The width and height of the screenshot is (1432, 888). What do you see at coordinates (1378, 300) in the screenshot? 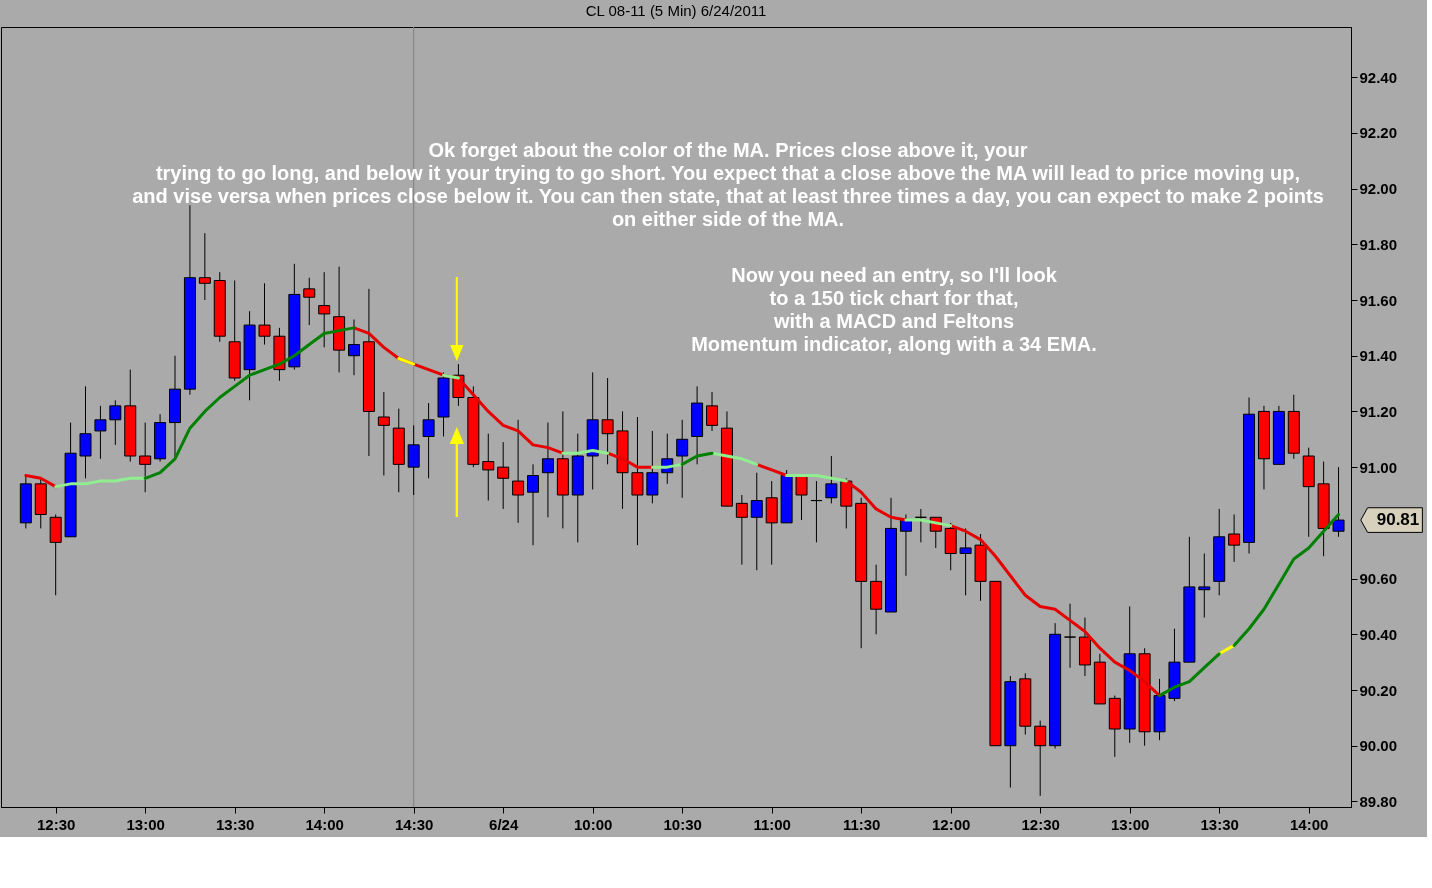
I see `y-tick-label: 91.60` at bounding box center [1378, 300].